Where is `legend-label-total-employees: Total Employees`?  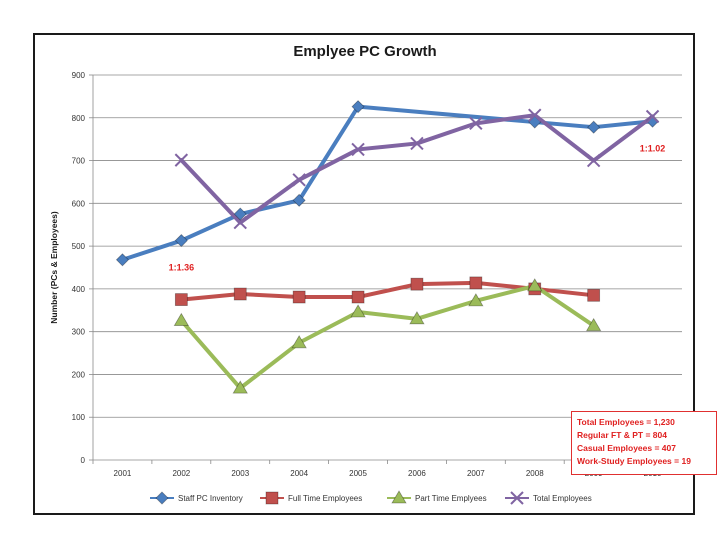
legend-label-total-employees: Total Employees is located at coordinates (562, 498).